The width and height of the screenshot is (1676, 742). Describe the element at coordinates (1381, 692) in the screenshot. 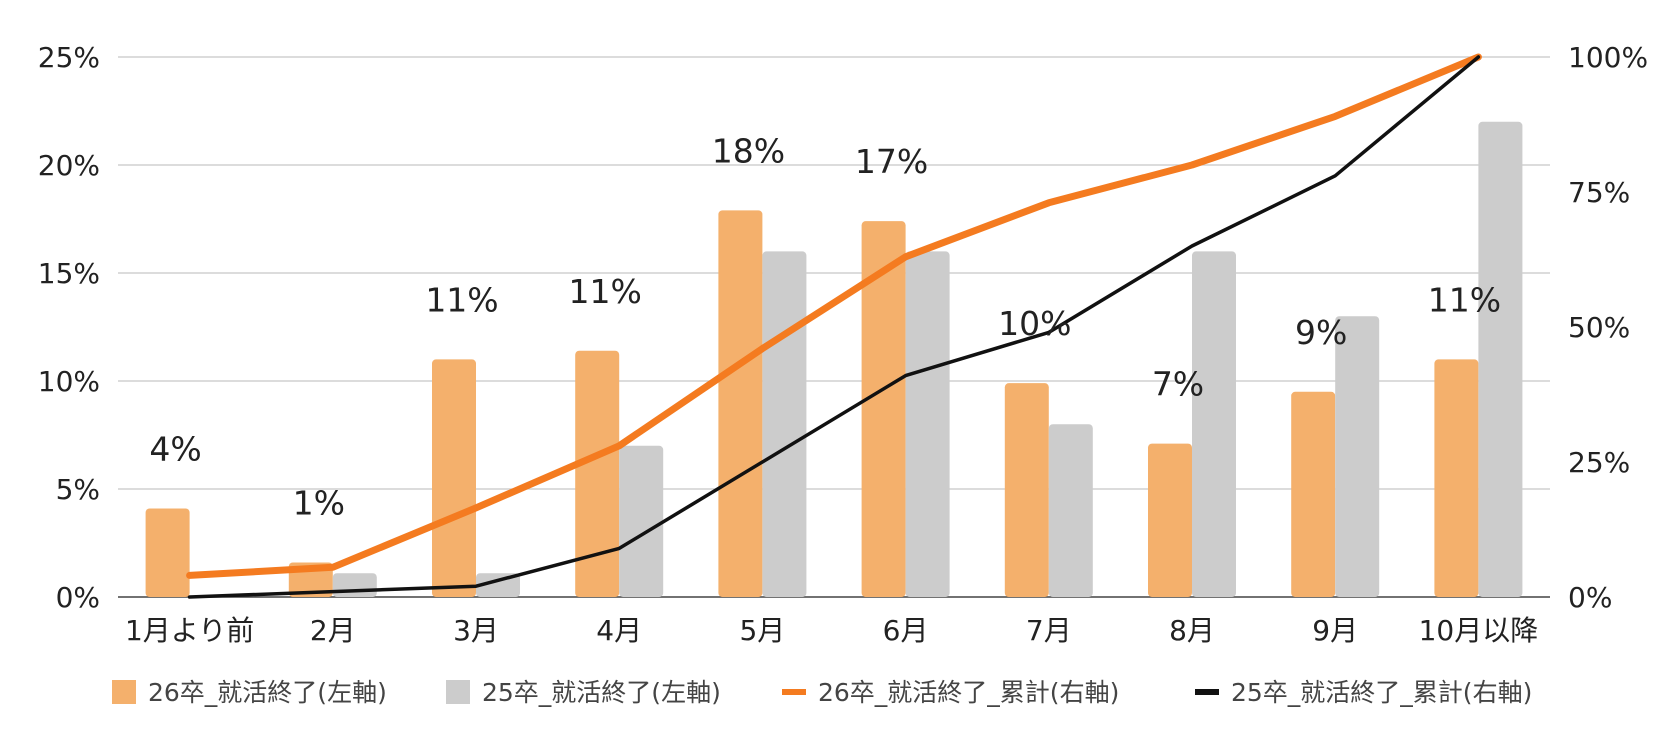

I see `legend-label: 25卒_就活終了_累計(右軸)` at that location.